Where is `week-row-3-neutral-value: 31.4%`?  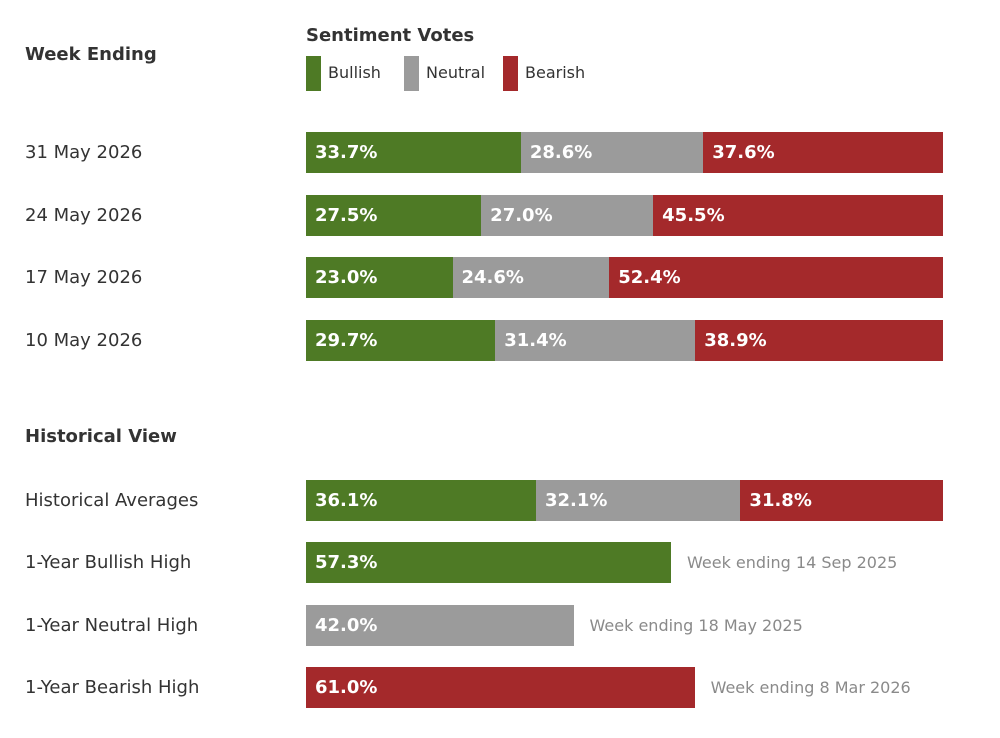
week-row-3-neutral-value: 31.4% is located at coordinates (535, 340).